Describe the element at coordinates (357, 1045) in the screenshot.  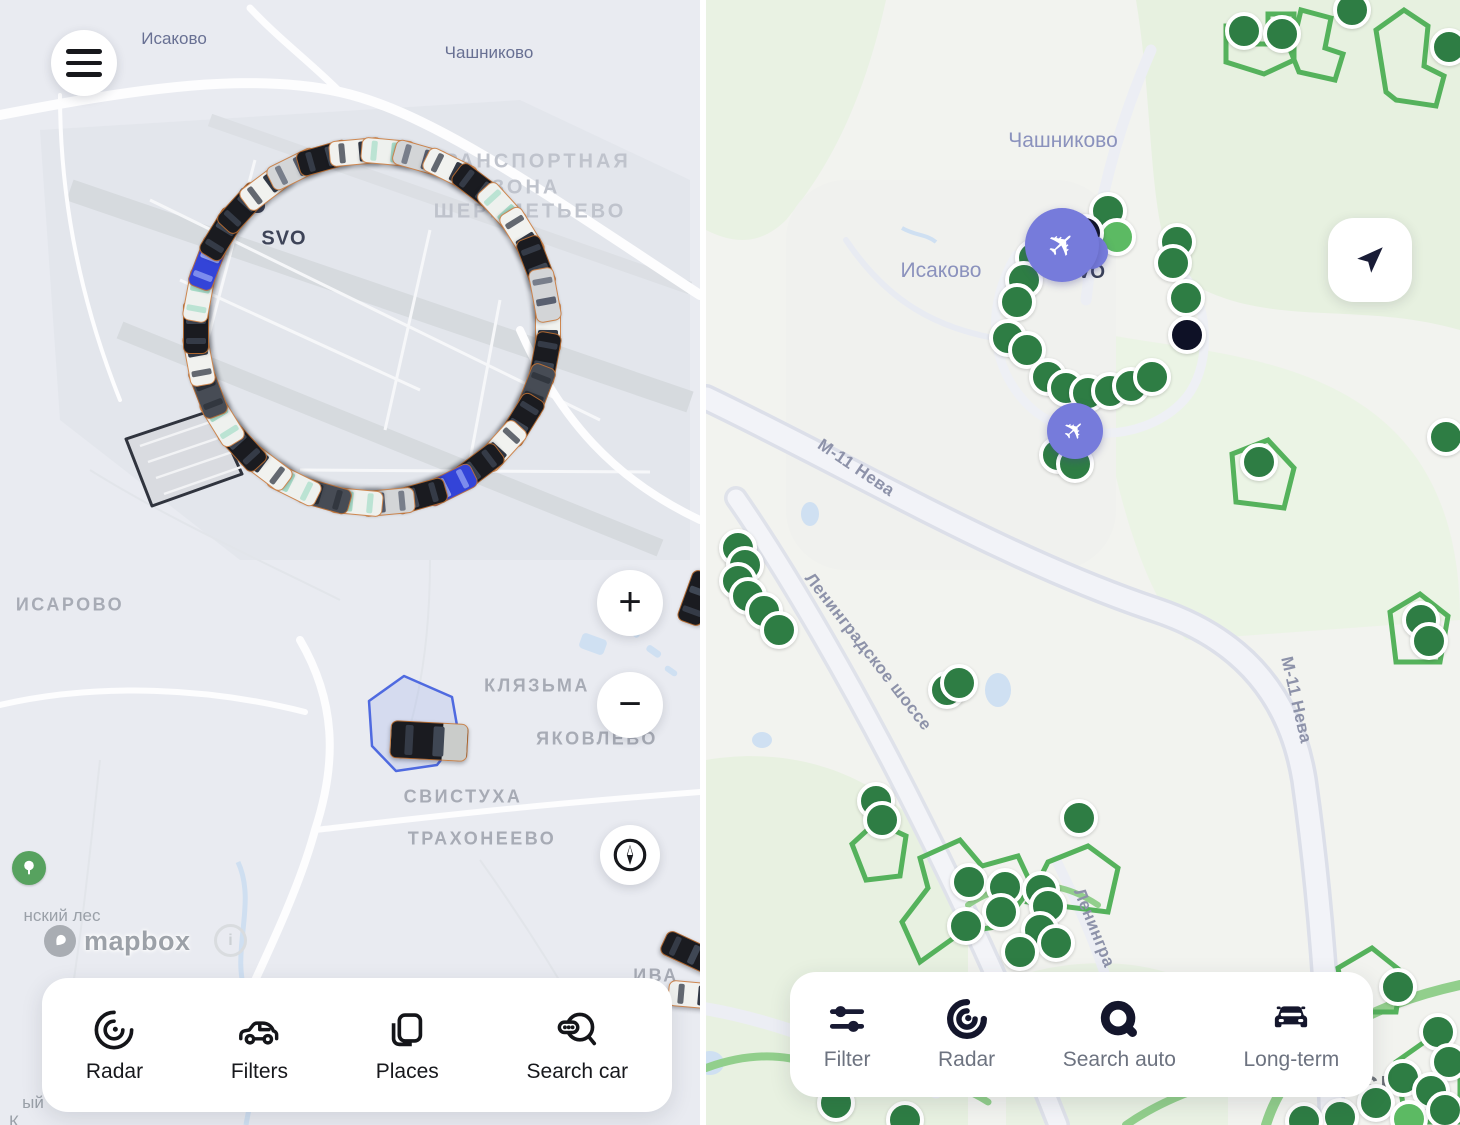
I see `left-bottom-toolbar: Radar Filters Places` at that location.